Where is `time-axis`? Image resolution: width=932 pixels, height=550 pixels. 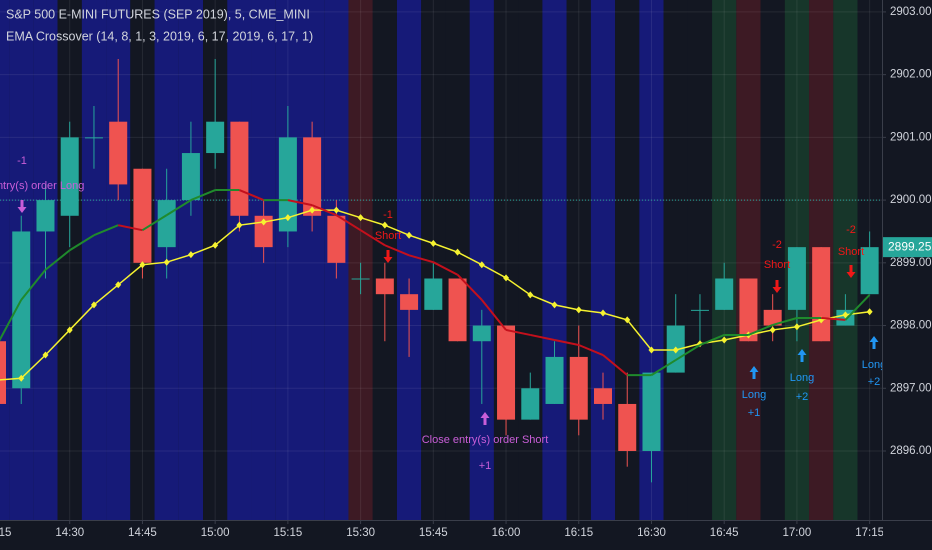
time-axis is located at coordinates (441, 535).